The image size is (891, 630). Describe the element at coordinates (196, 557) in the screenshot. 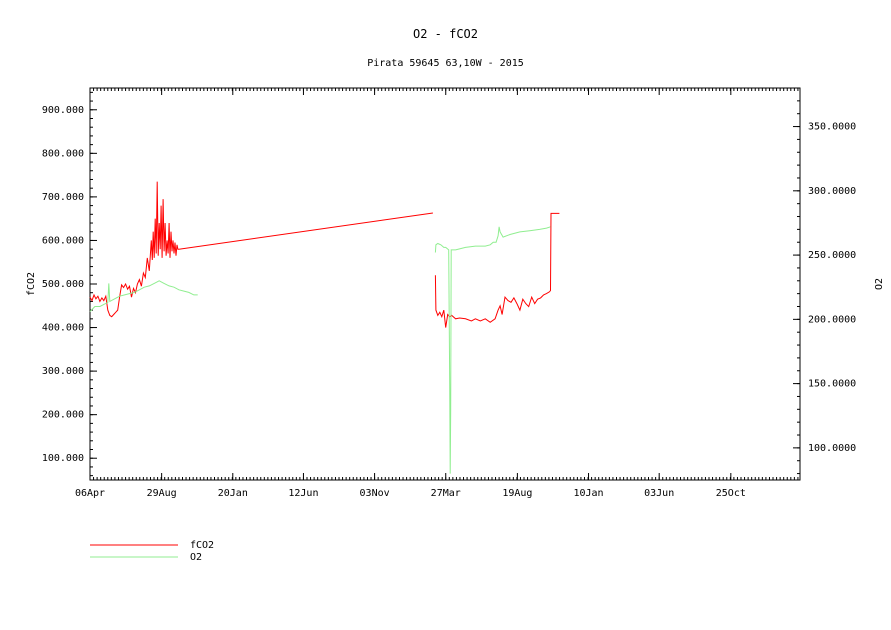

I see `legend-label-o2: O2` at that location.